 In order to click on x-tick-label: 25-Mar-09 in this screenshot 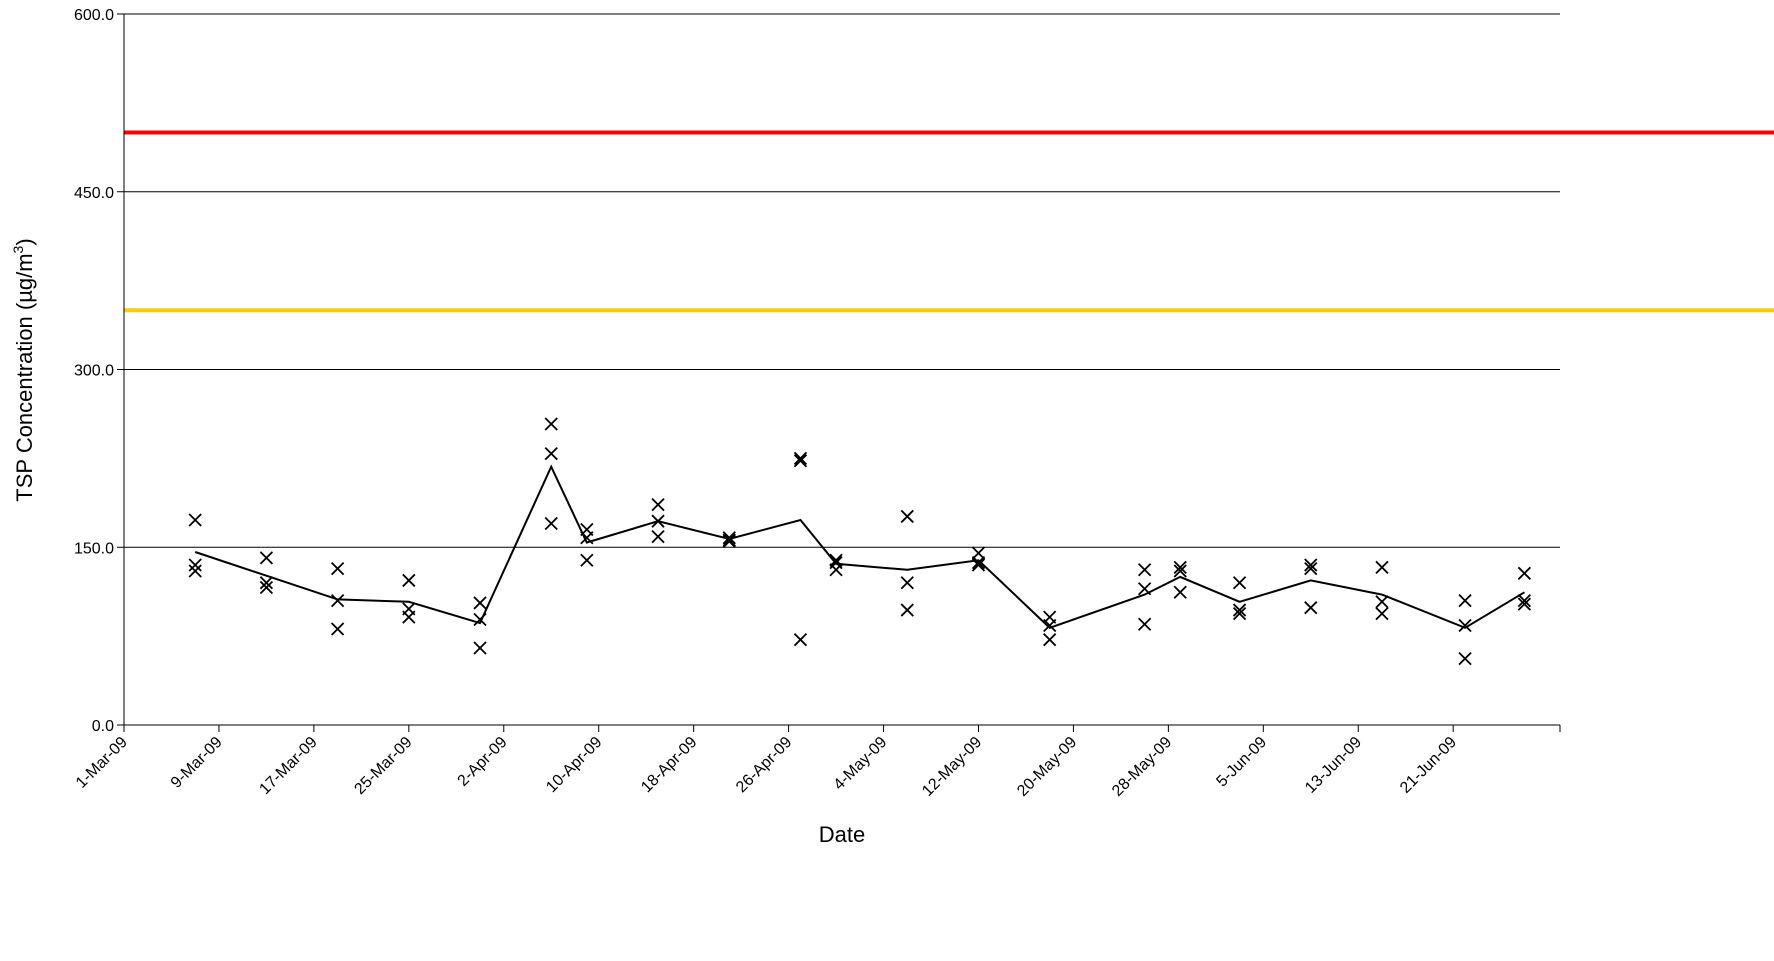, I will do `click(383, 766)`.